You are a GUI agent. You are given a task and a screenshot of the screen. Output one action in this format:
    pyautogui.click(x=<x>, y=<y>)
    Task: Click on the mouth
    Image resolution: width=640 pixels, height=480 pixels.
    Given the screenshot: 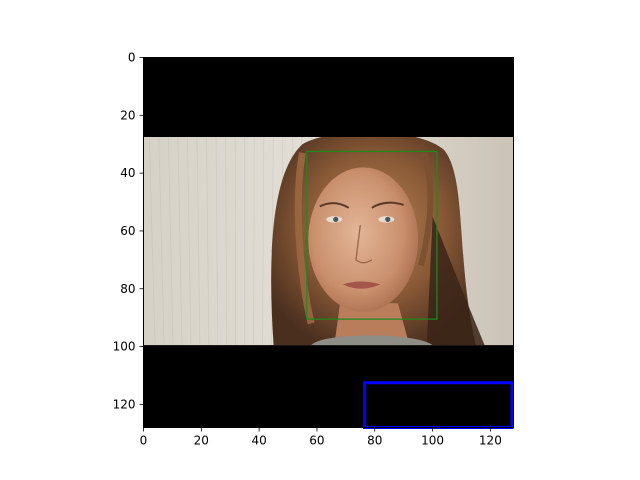 What is the action you would take?
    pyautogui.click(x=361, y=285)
    